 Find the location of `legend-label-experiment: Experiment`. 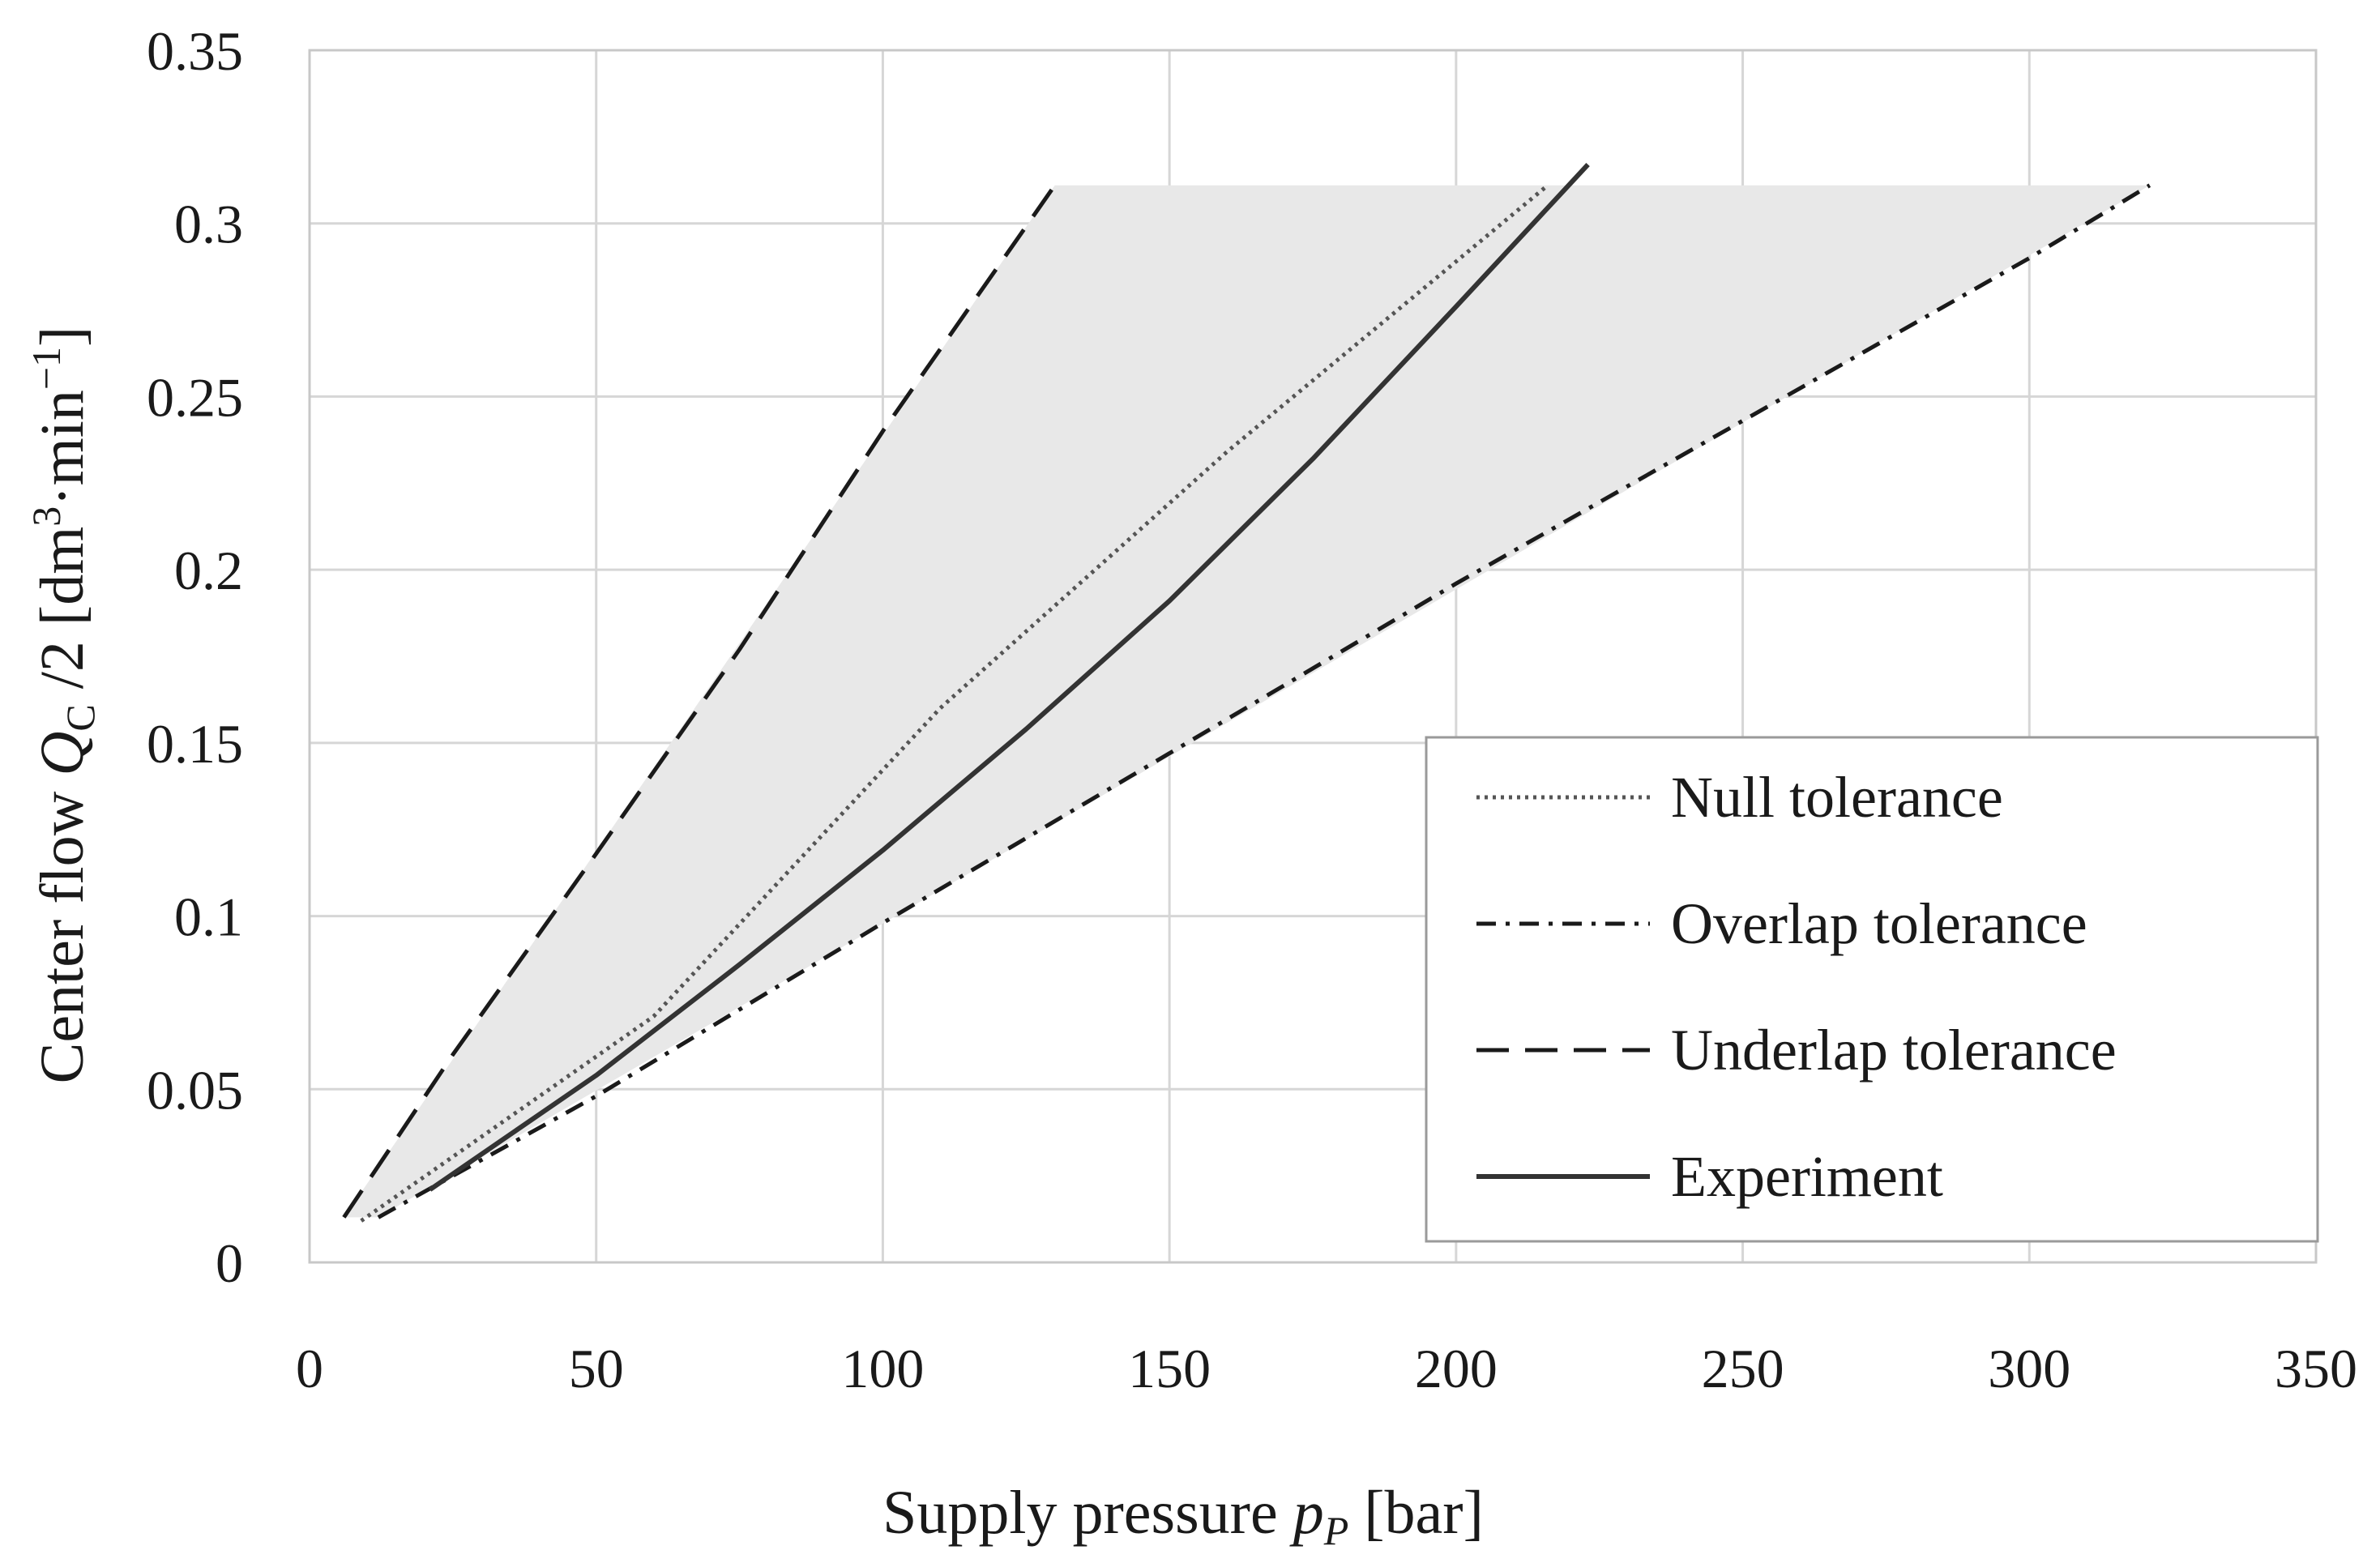

legend-label-experiment: Experiment is located at coordinates (1807, 1176).